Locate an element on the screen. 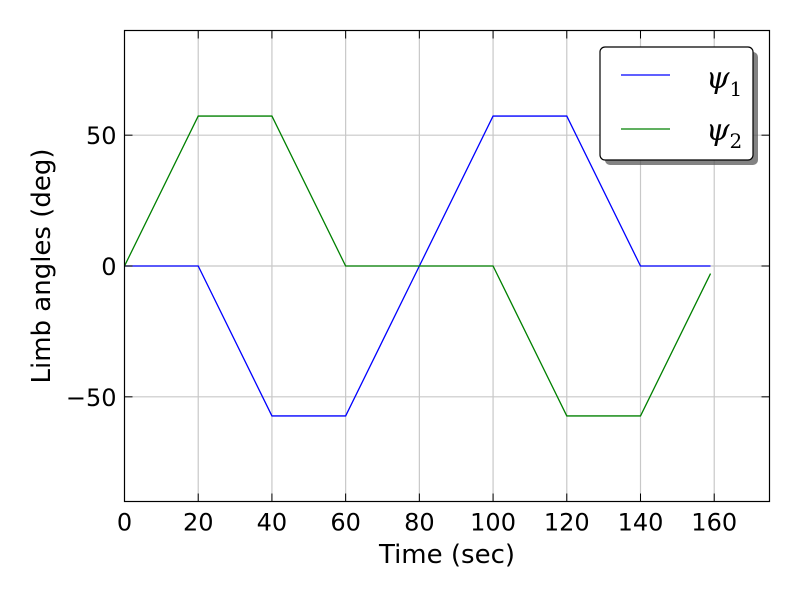  x-tick-label: 100 is located at coordinates (493, 523).